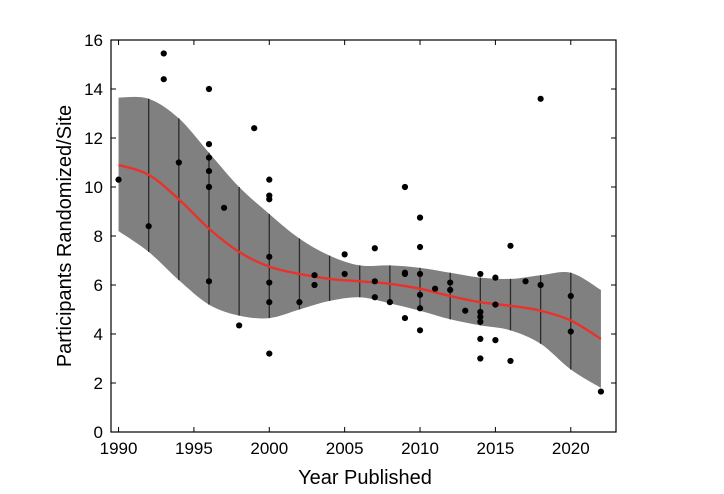  Describe the element at coordinates (365, 478) in the screenshot. I see `x-axis-label: Year Published` at that location.